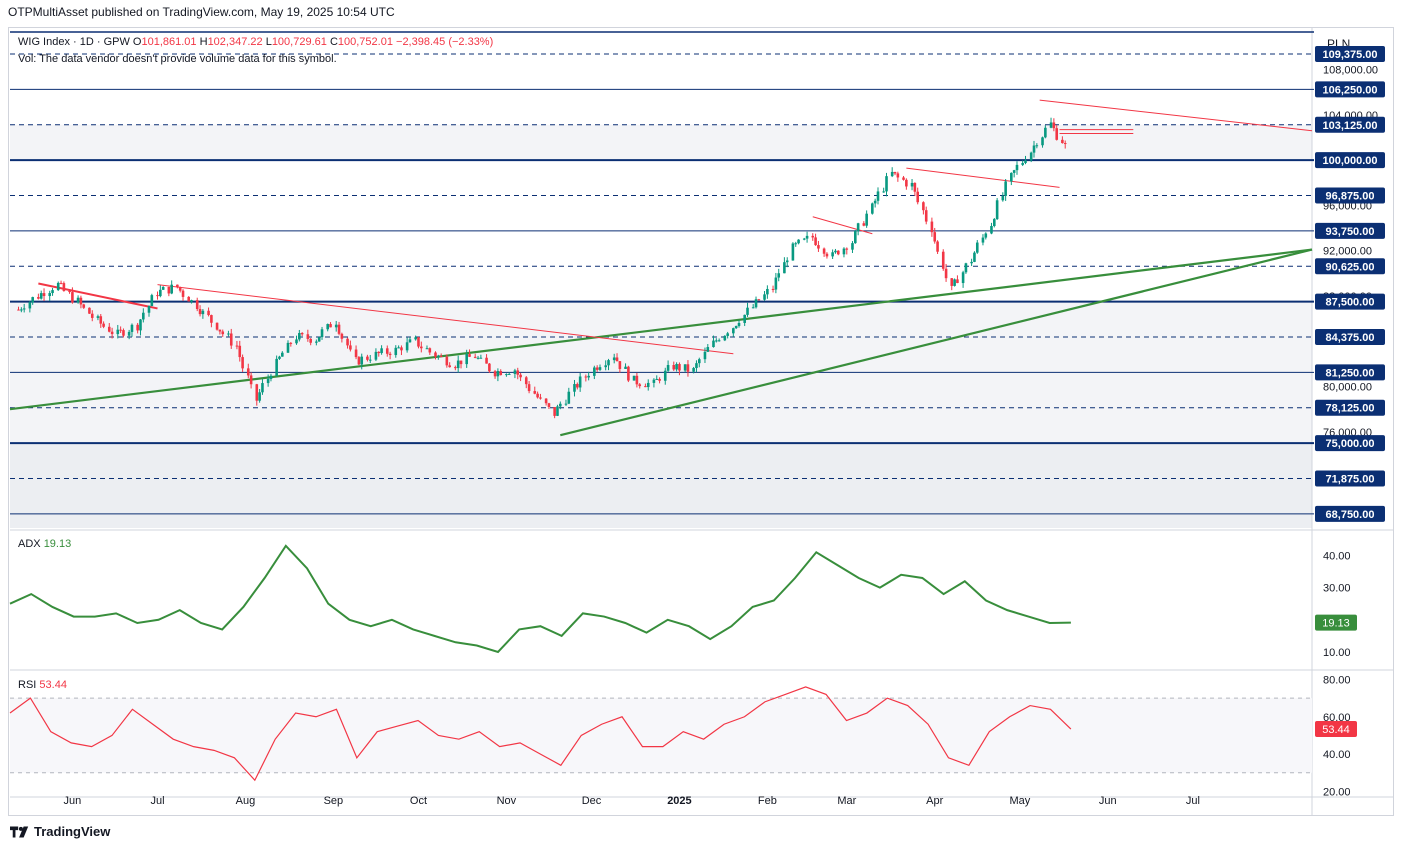  What do you see at coordinates (29, 544) in the screenshot?
I see `adx-label: ADX` at bounding box center [29, 544].